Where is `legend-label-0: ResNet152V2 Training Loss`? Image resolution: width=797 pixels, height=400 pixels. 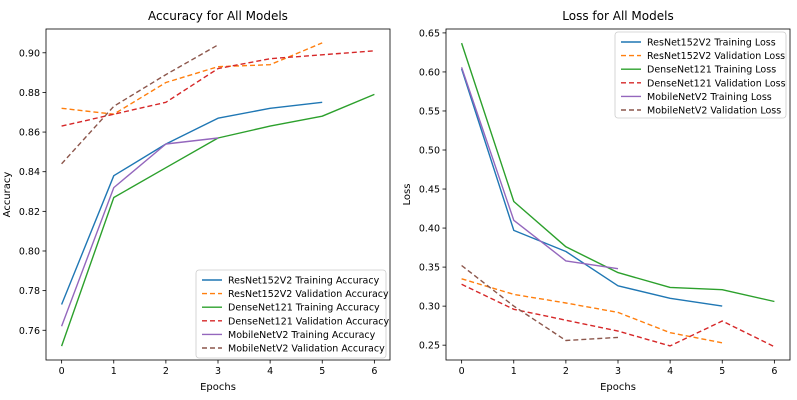 legend-label-0: ResNet152V2 Training Loss is located at coordinates (711, 43).